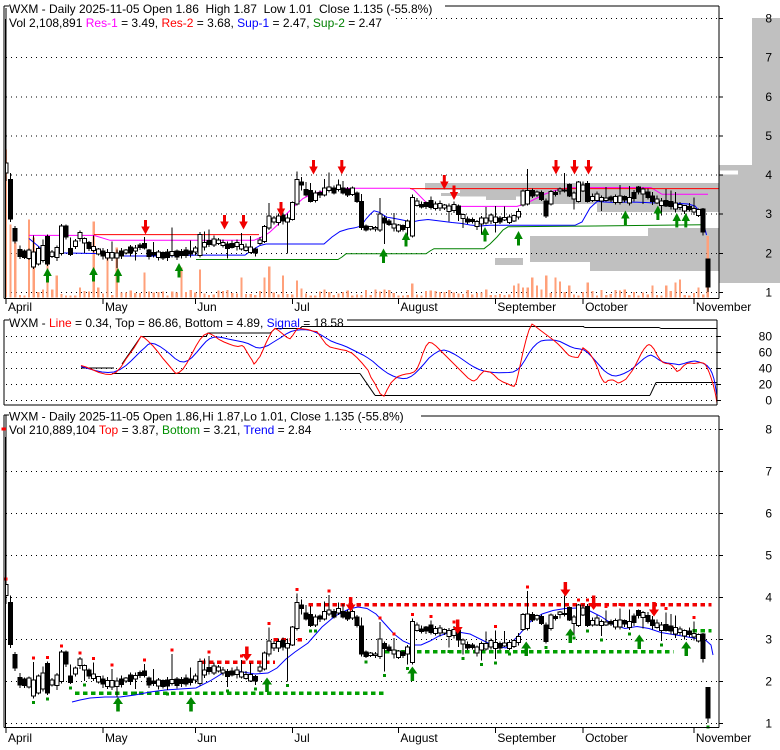 This screenshot has height=750, width=780. What do you see at coordinates (768, 401) in the screenshot?
I see `svg-text: 0` at bounding box center [768, 401].